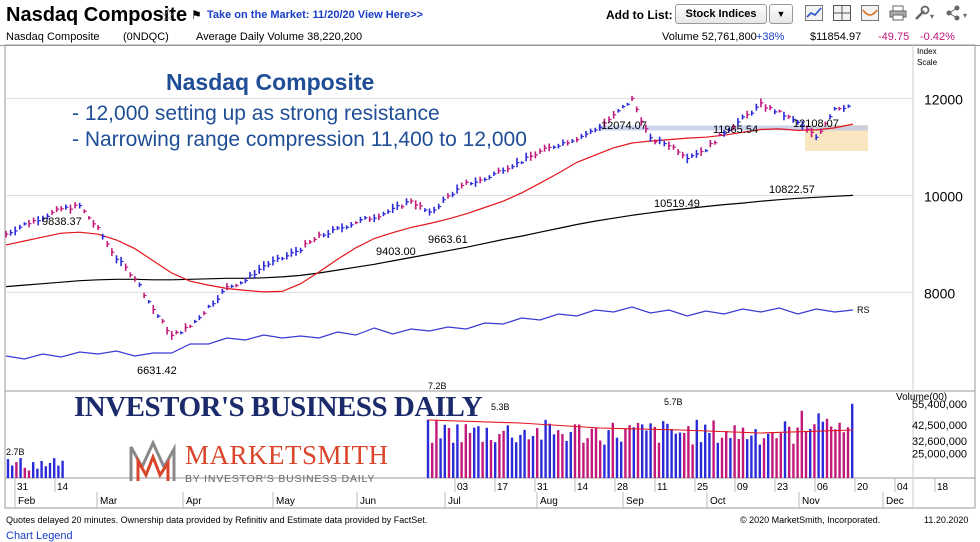 The image size is (980, 542). I want to click on day-label: 03, so click(463, 487).